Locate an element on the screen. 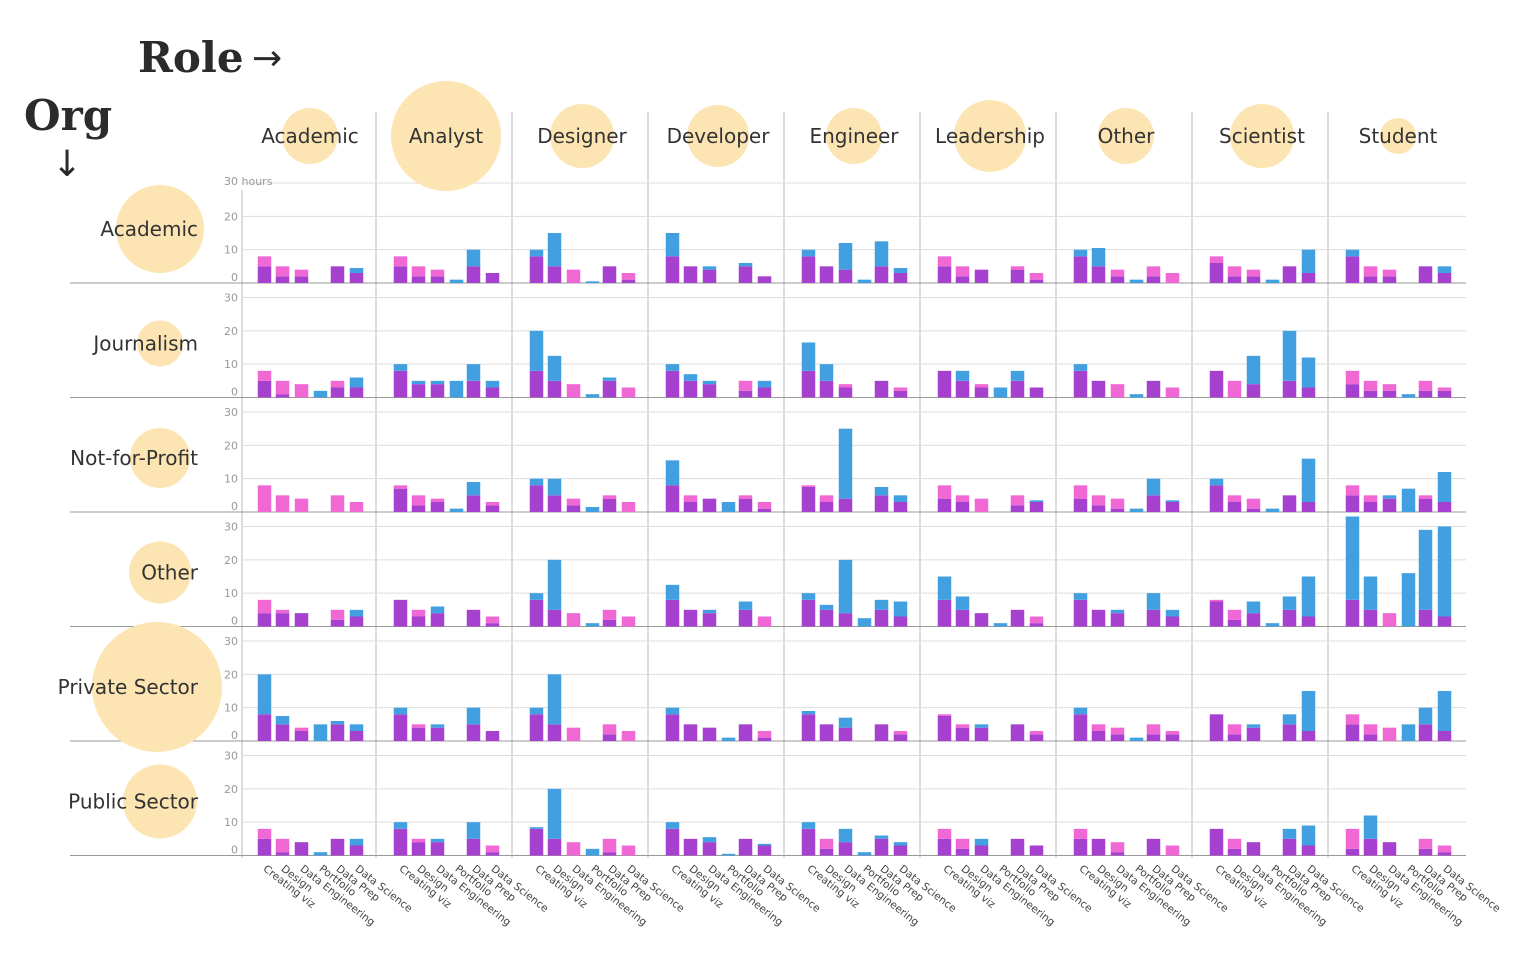 The image size is (1535, 960). bar-private-sector-student-0-s0 is located at coordinates (1352, 732).